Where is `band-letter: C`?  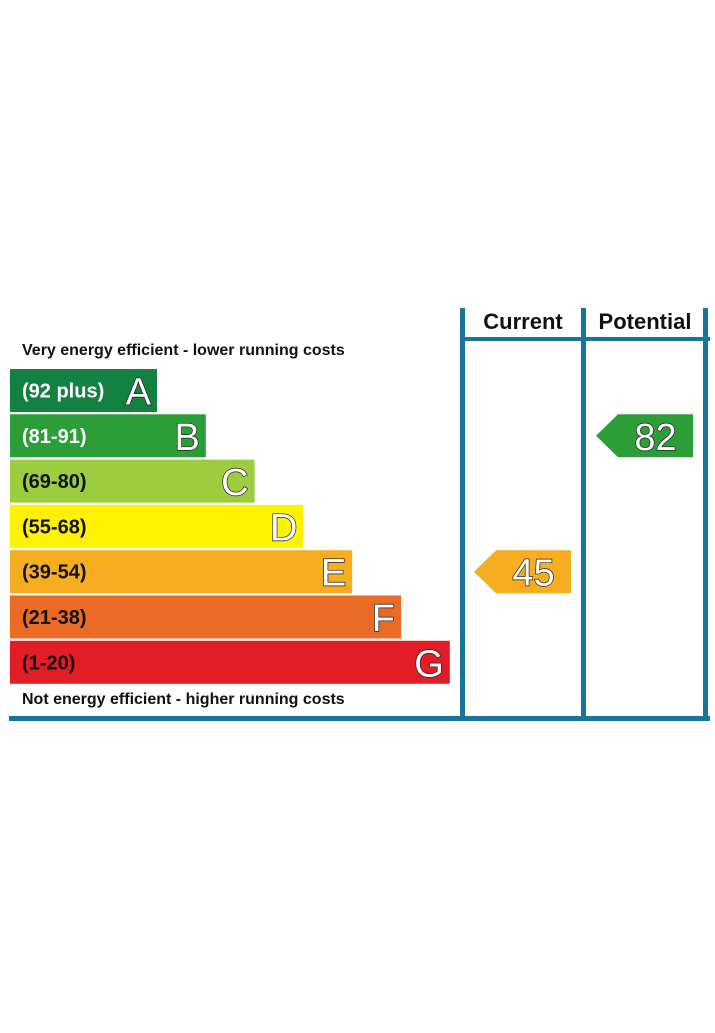 band-letter: C is located at coordinates (234, 483).